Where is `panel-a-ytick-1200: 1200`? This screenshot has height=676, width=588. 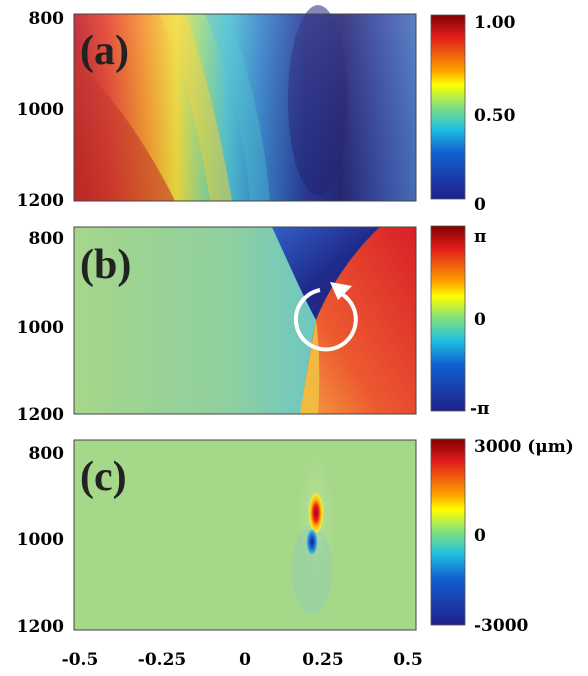 panel-a-ytick-1200: 1200 is located at coordinates (40, 201).